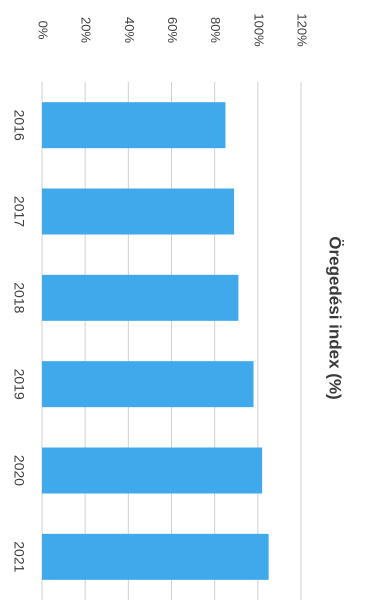 The image size is (369, 608). I want to click on category-label: 2019, so click(19, 384).